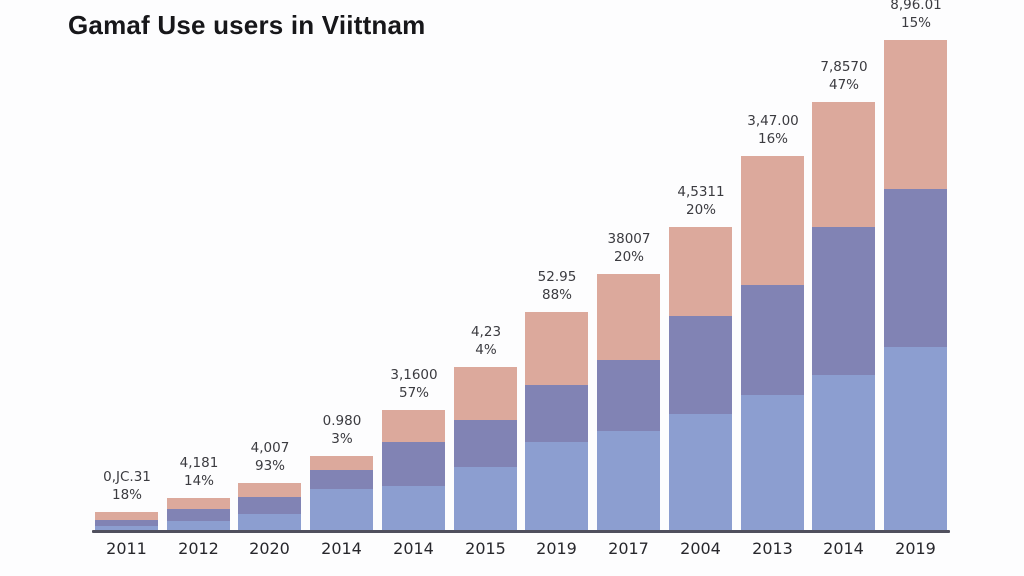 This screenshot has width=1024, height=576. What do you see at coordinates (126, 495) in the screenshot?
I see `bar-percent: 18%` at bounding box center [126, 495].